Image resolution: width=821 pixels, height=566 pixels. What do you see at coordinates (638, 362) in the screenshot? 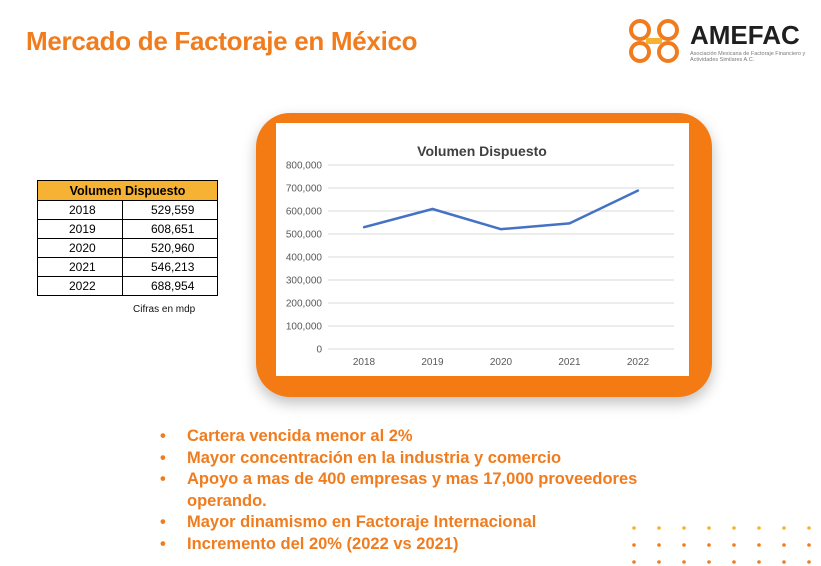
I see `x-tick-label: 2022` at bounding box center [638, 362].